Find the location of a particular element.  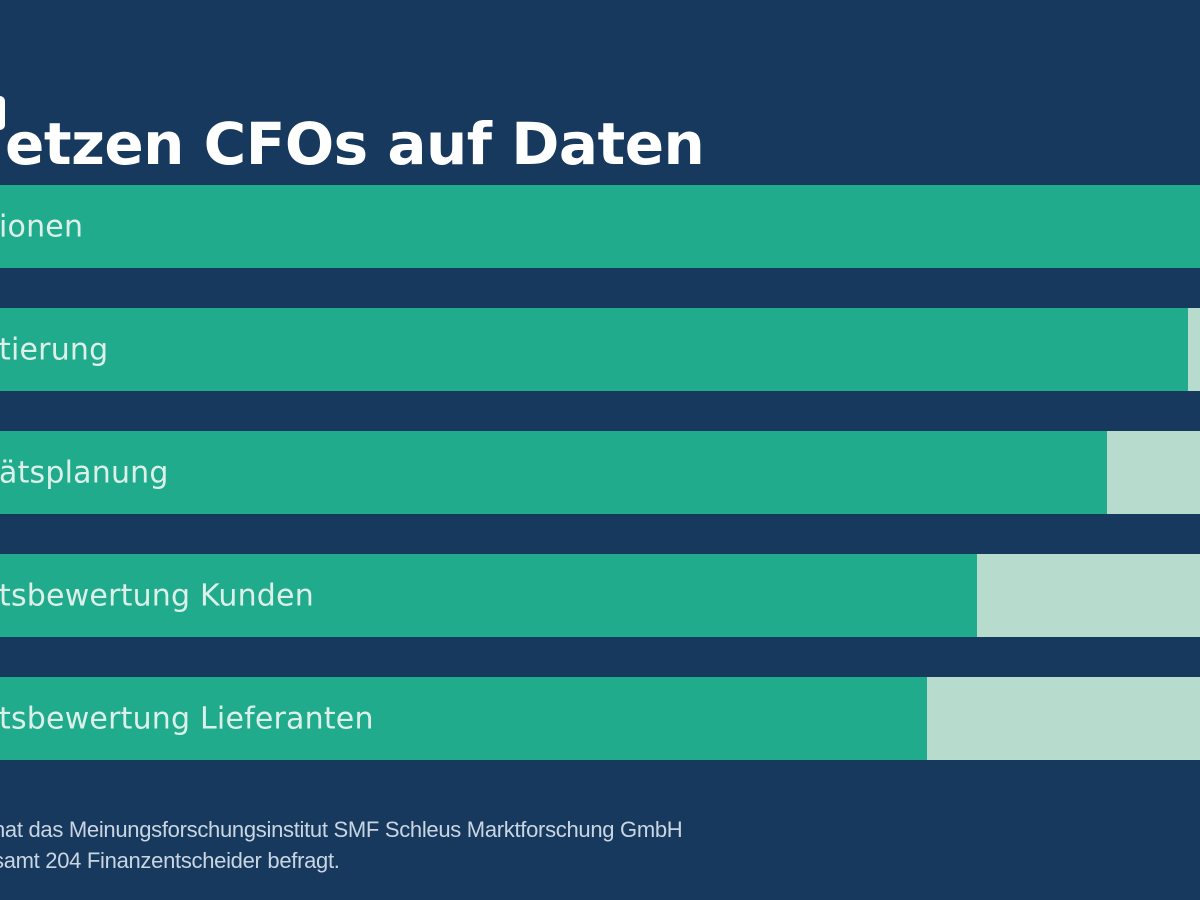

bar-label: tsbewertung Kunden is located at coordinates (157, 595).